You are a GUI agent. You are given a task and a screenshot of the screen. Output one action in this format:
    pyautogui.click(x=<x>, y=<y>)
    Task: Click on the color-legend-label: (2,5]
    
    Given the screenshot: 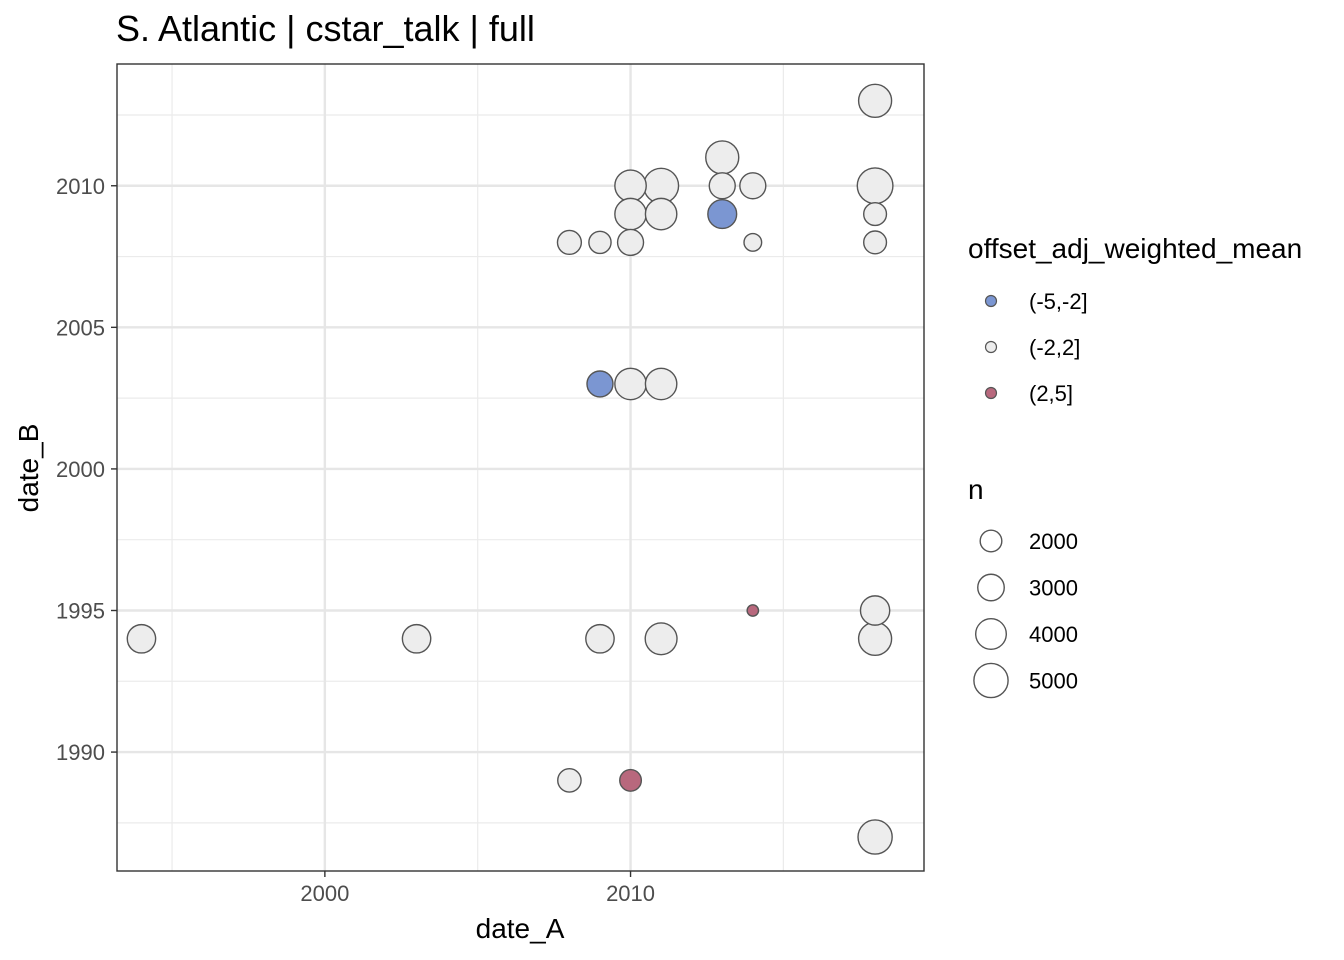 What is the action you would take?
    pyautogui.click(x=1051, y=393)
    